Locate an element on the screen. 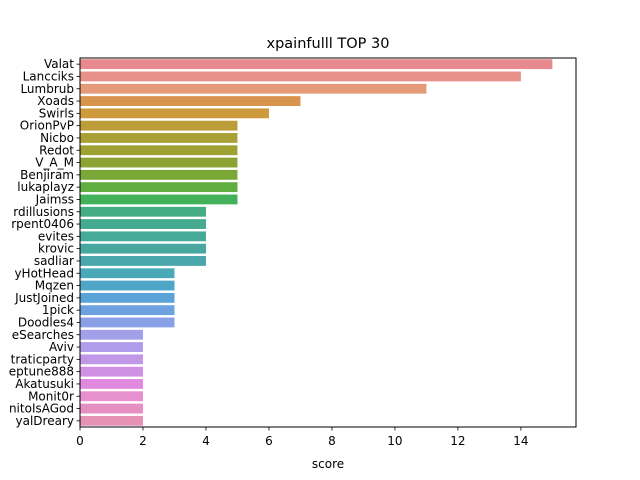  x-tick-label: 12 is located at coordinates (457, 441).